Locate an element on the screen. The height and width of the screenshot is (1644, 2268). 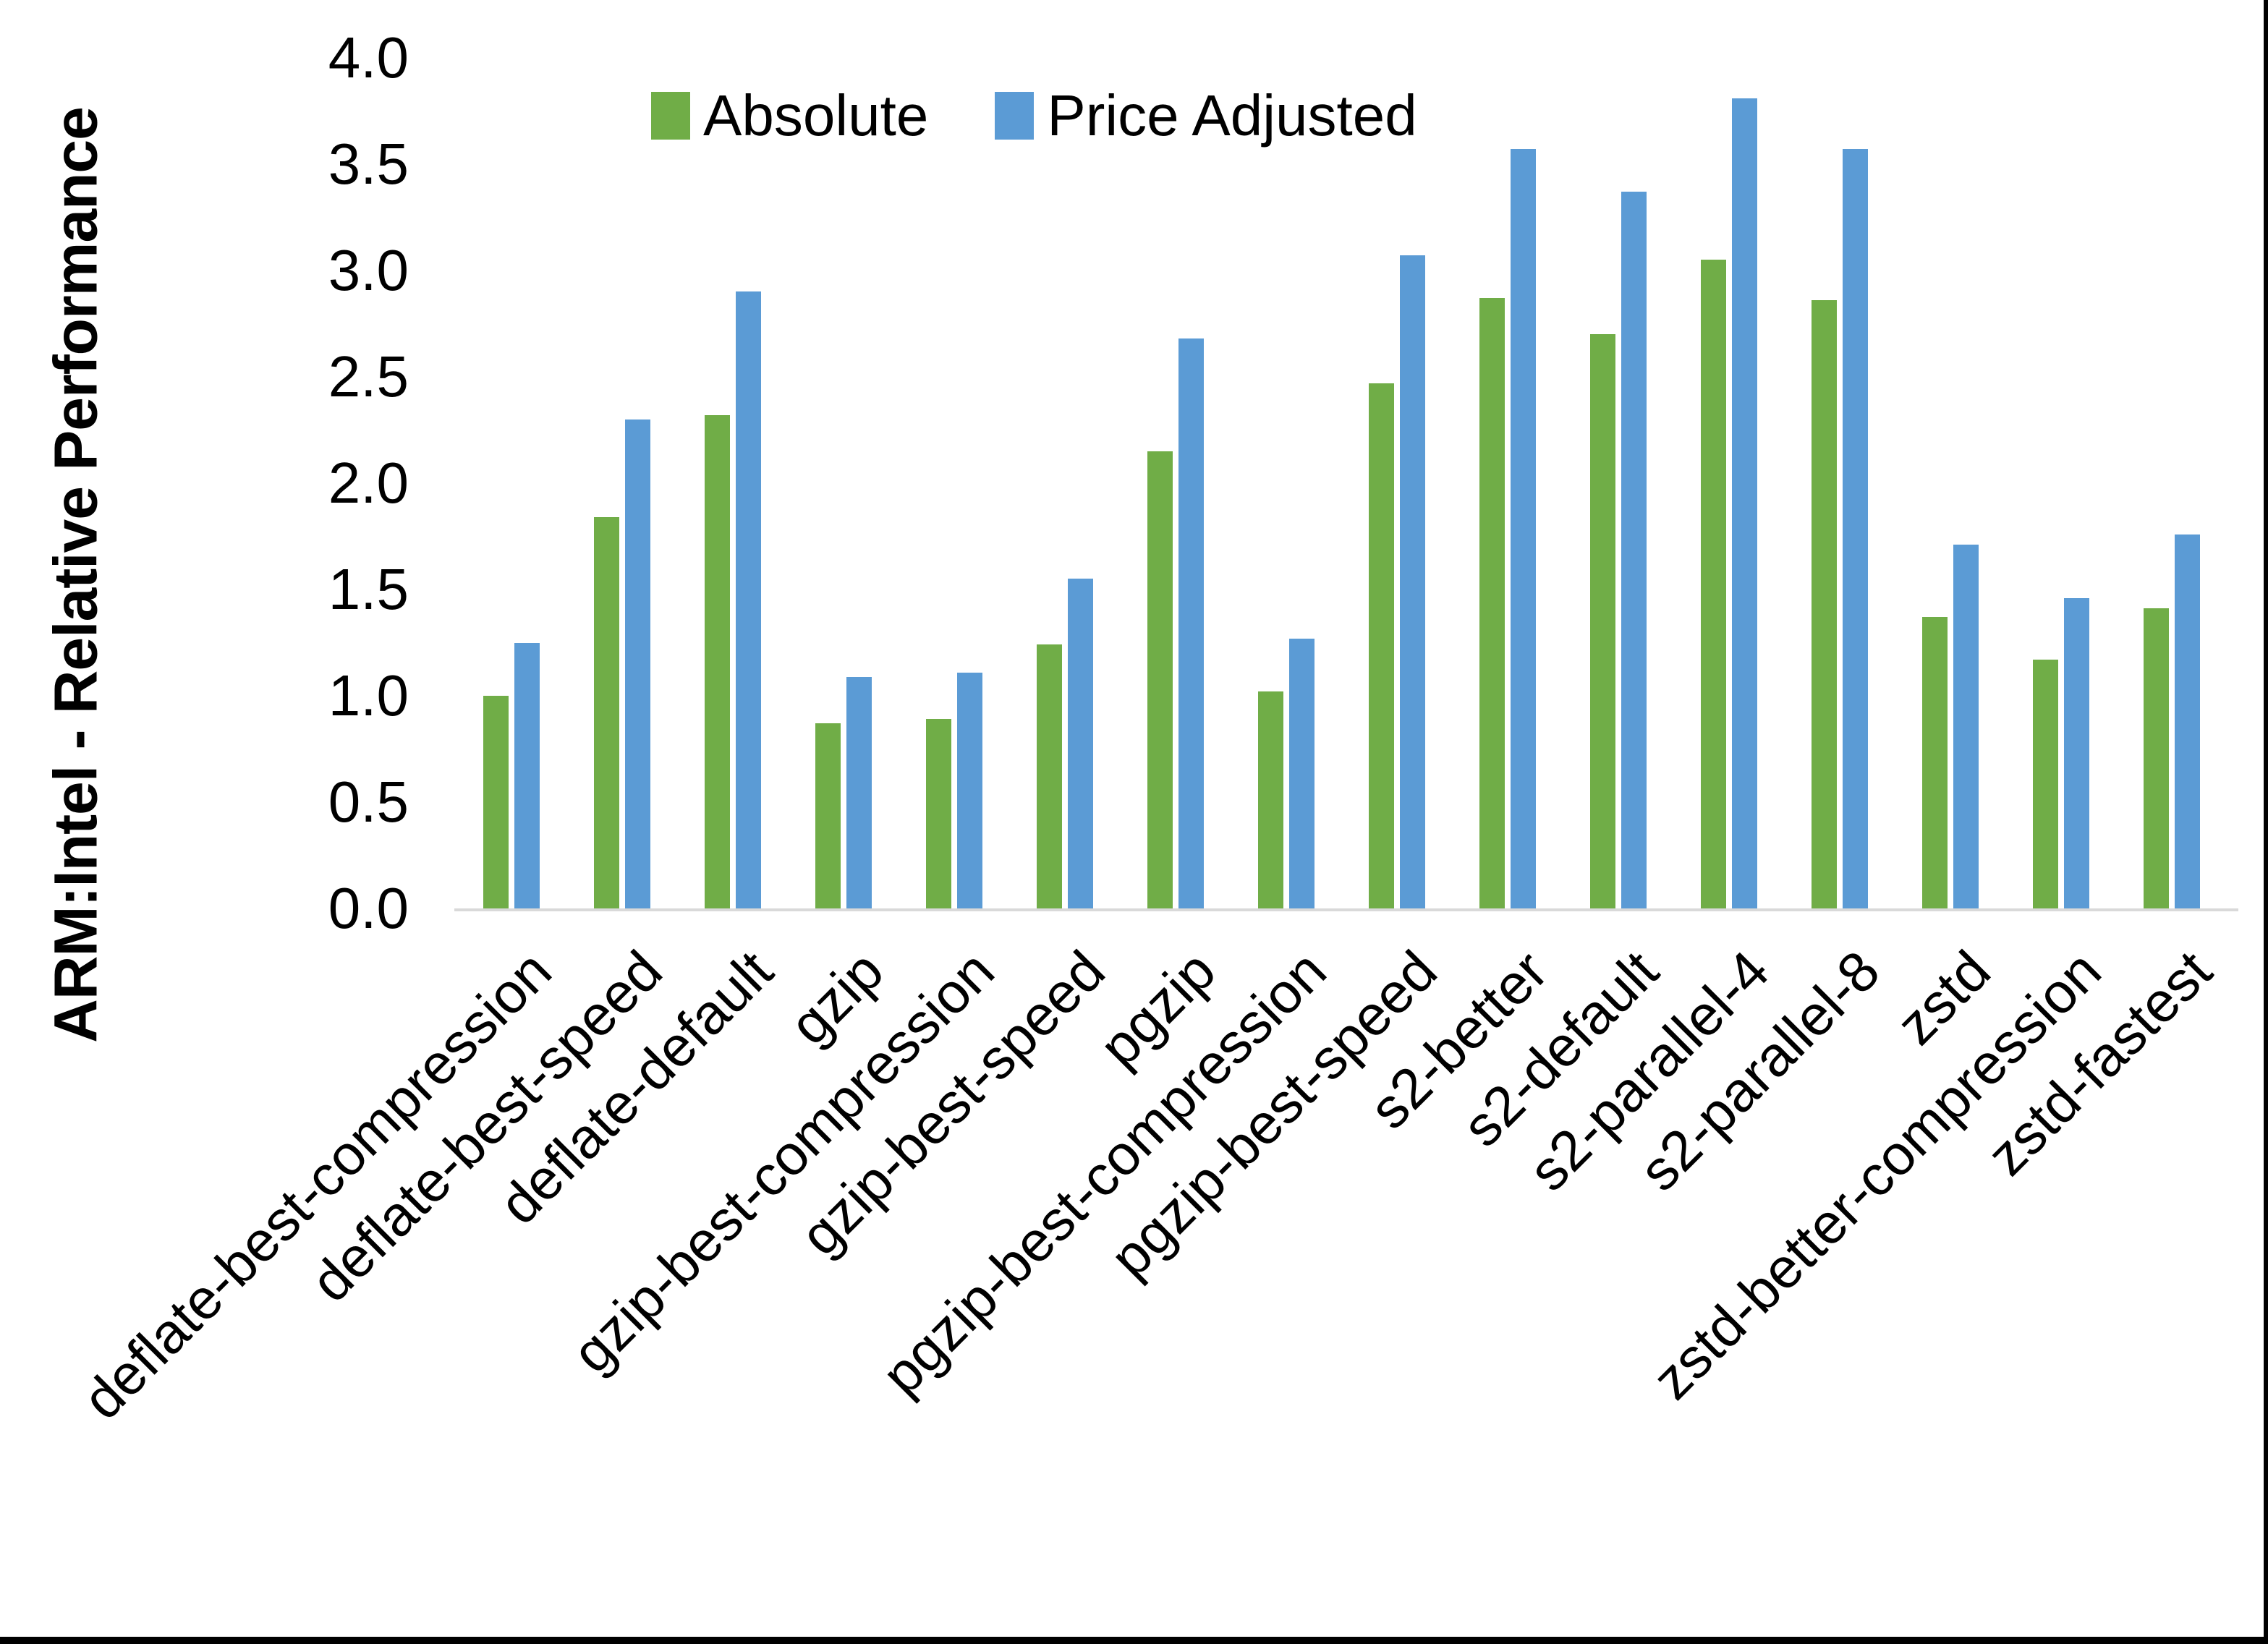
bar-zstd-price-adjusted is located at coordinates (1966, 726).